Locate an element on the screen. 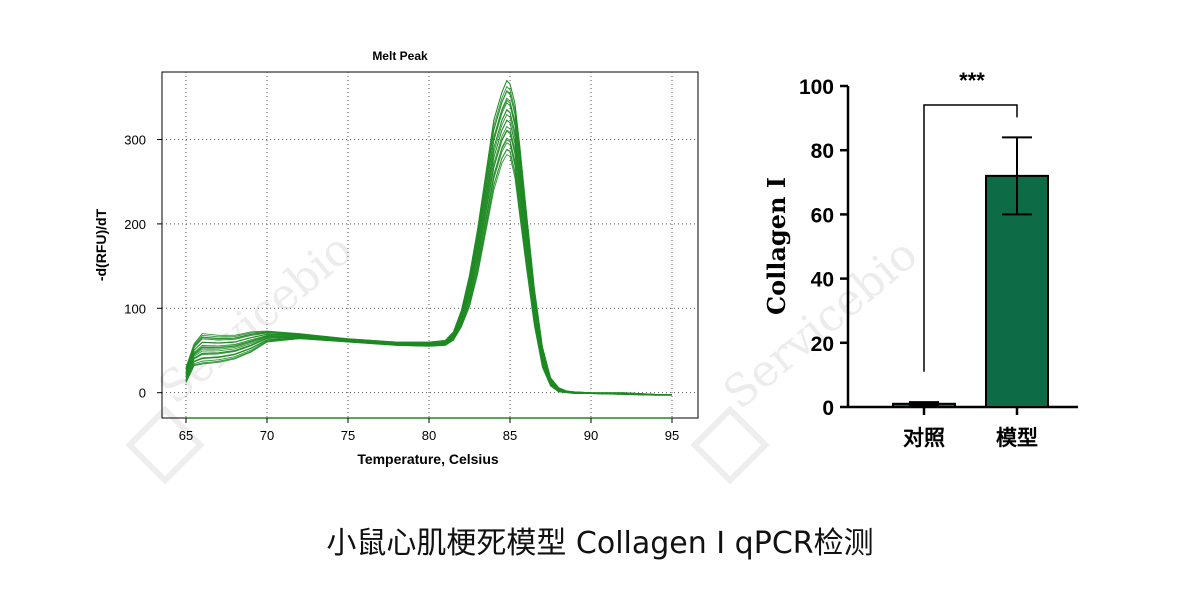  bar-axes: 0 20 40 60 80 100 is located at coordinates (938, 248).